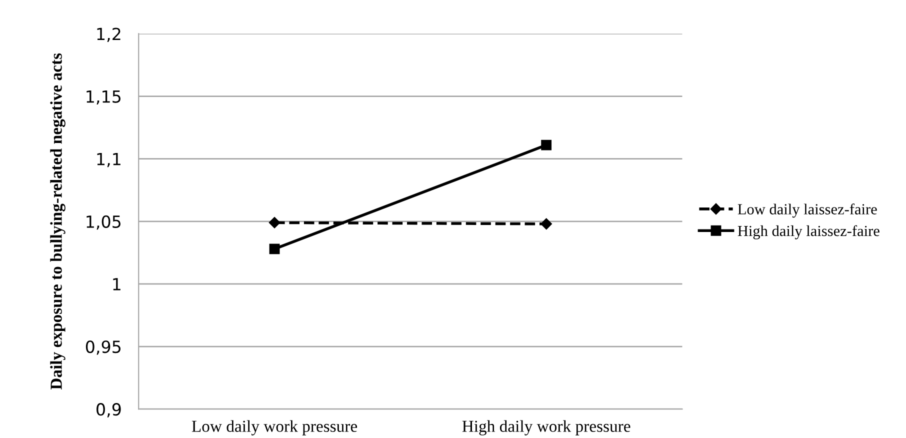 The image size is (906, 438). What do you see at coordinates (108, 35) in the screenshot?
I see `y-tick-label: 1,2` at bounding box center [108, 35].